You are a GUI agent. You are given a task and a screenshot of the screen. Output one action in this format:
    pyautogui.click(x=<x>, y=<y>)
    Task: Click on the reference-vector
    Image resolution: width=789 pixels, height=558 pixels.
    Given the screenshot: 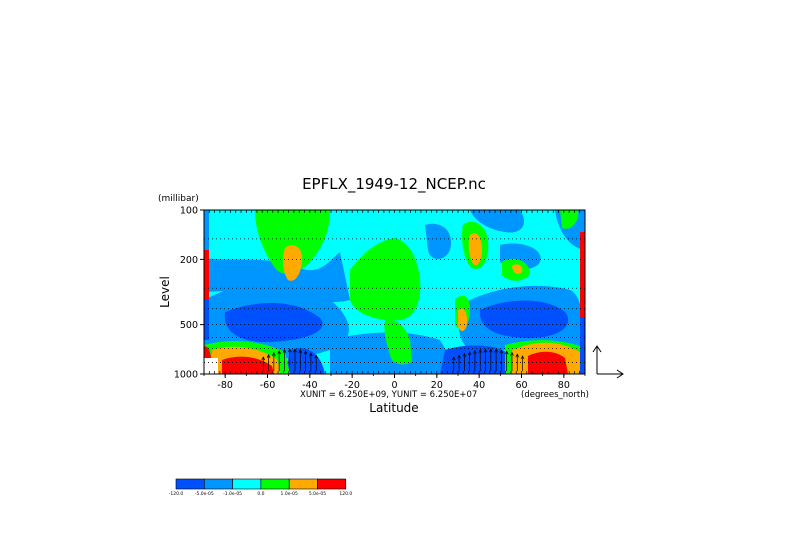 What is the action you would take?
    pyautogui.click(x=608, y=362)
    